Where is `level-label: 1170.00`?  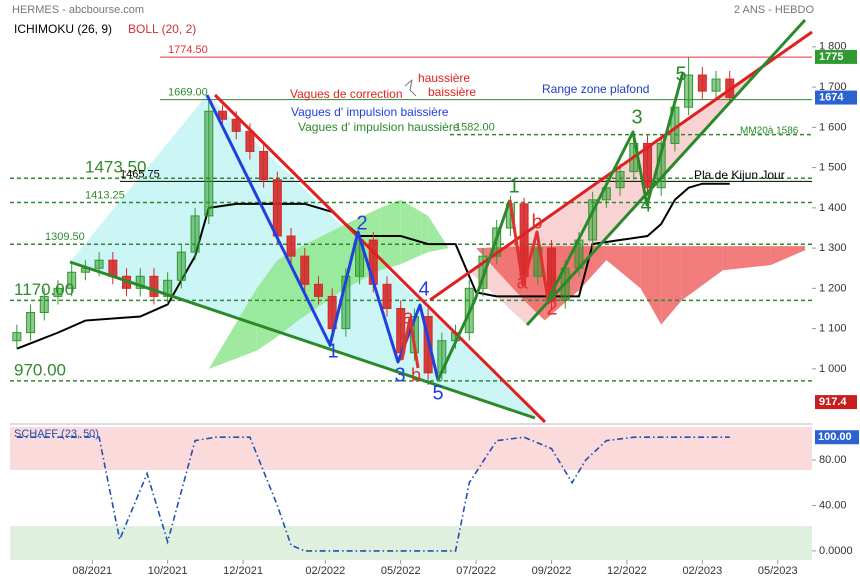
level-label: 1170.00 is located at coordinates (44, 289).